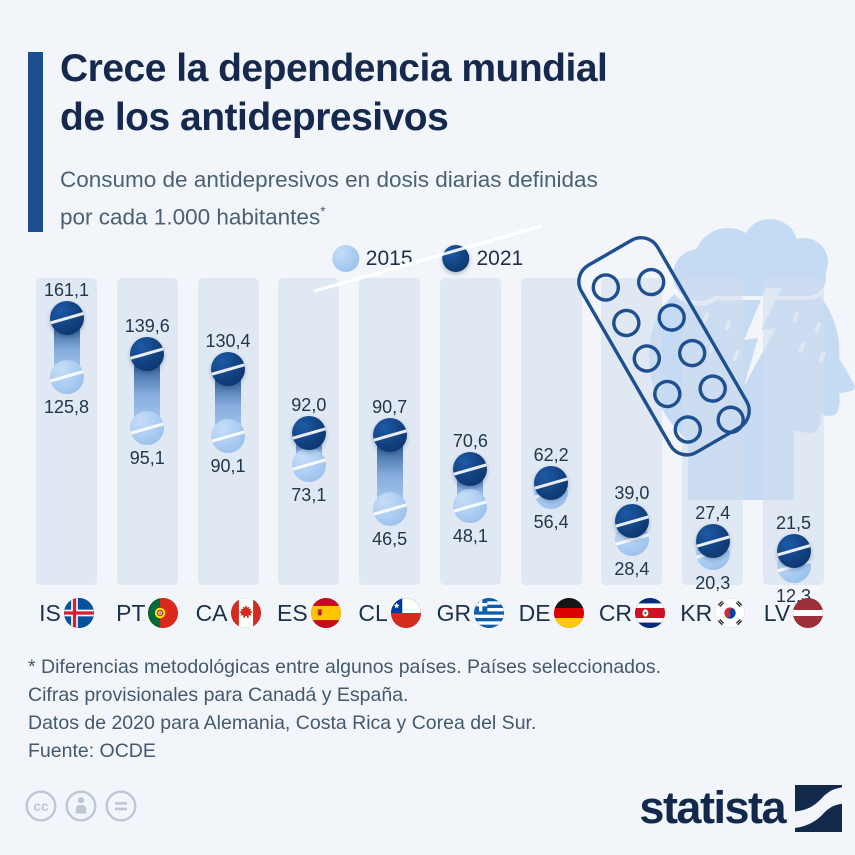 The width and height of the screenshot is (855, 855). What do you see at coordinates (245, 613) in the screenshot?
I see `flag-ca-icon` at bounding box center [245, 613].